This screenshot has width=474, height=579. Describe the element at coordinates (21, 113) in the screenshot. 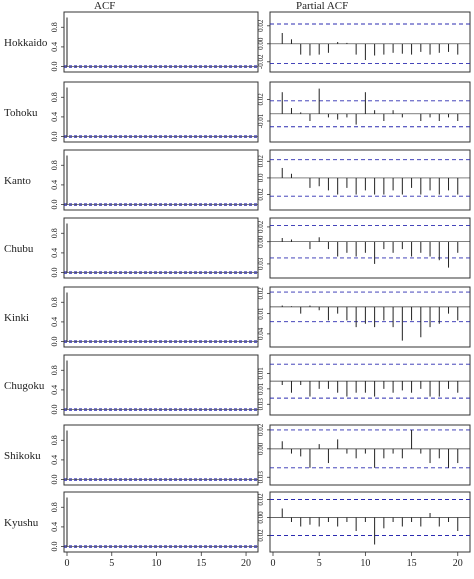

I see `region-label: Tohoku` at that location.